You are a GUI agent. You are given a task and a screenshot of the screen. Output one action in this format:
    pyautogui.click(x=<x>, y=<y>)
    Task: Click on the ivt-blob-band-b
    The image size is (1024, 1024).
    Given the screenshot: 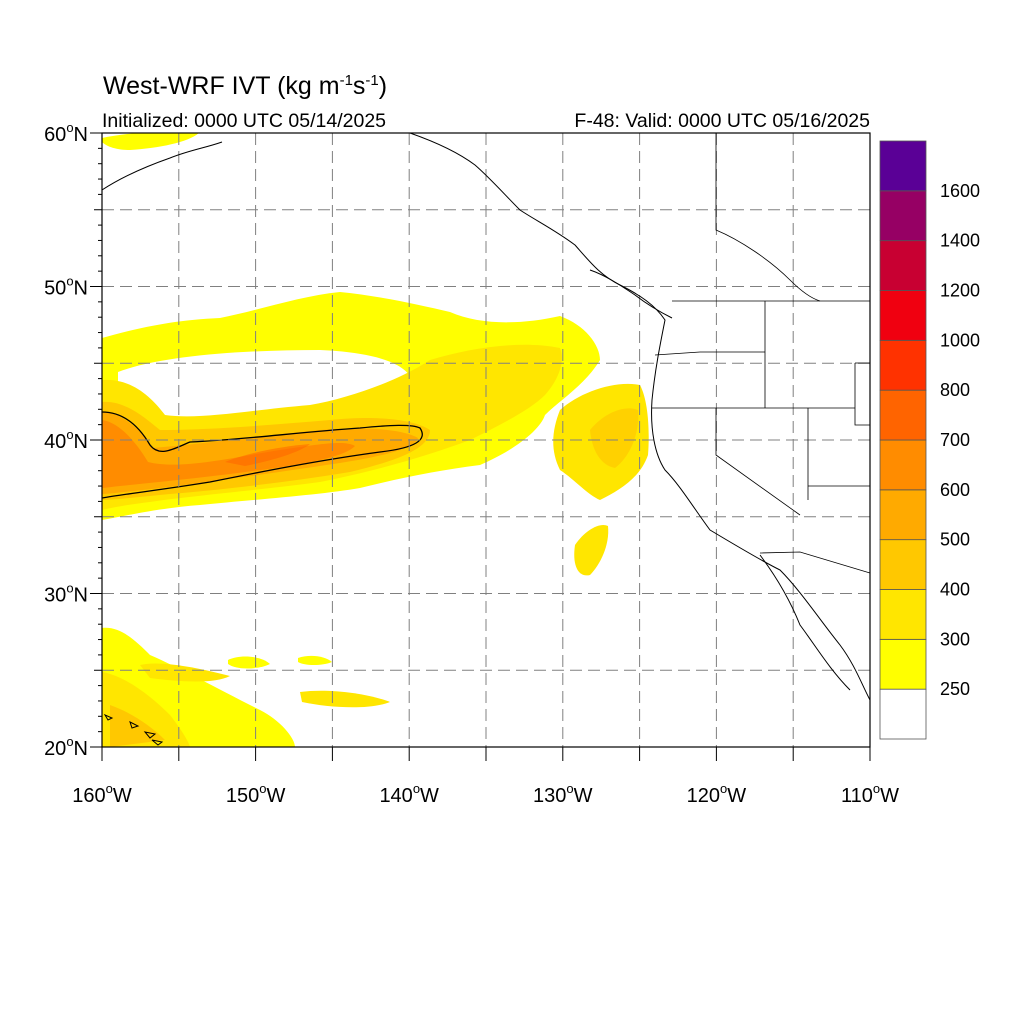 What is the action you would take?
    pyautogui.click(x=345, y=699)
    